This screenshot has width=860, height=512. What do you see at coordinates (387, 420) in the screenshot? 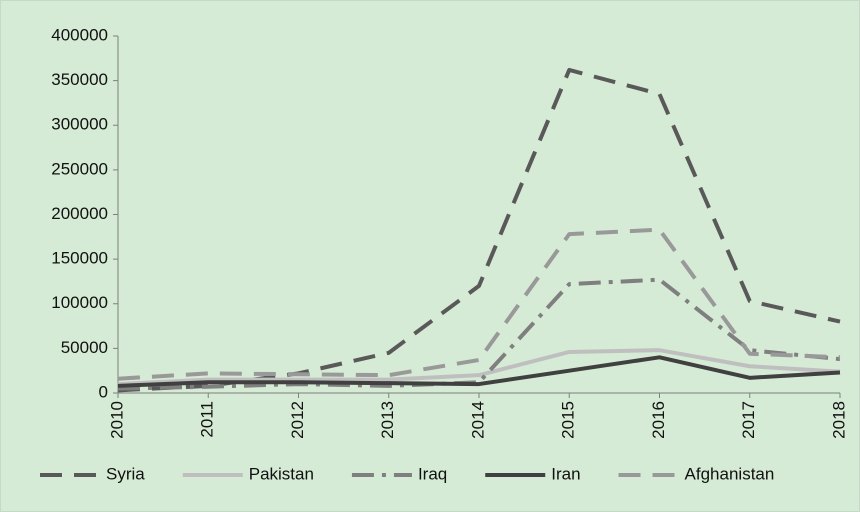
I see `x-tick-label: 2013` at bounding box center [387, 420].